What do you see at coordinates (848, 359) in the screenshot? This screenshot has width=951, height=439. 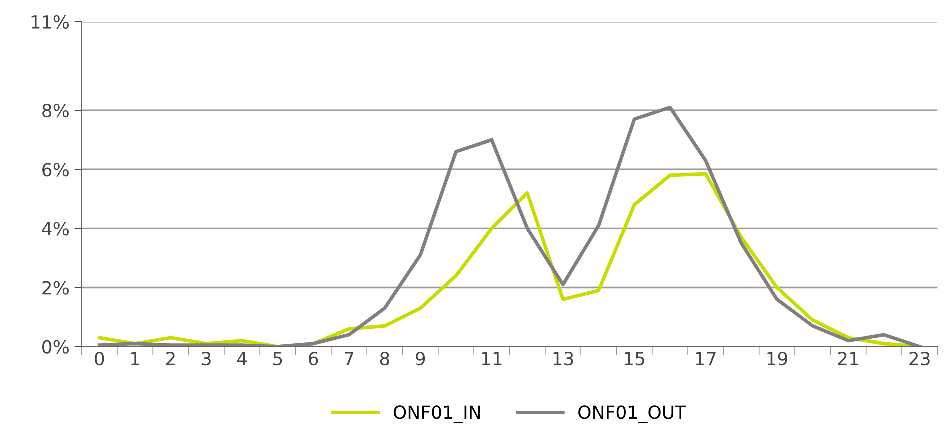 I see `x-tick-label: 21` at bounding box center [848, 359].